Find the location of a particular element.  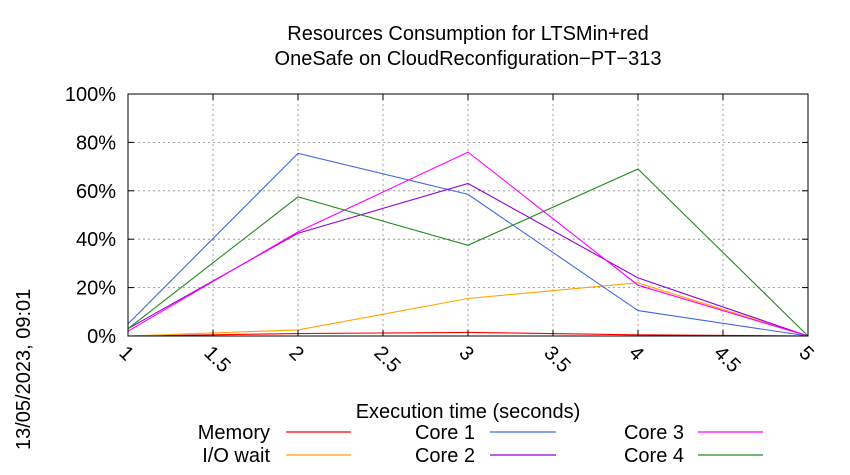

x-tick-label: 2 is located at coordinates (295, 353).